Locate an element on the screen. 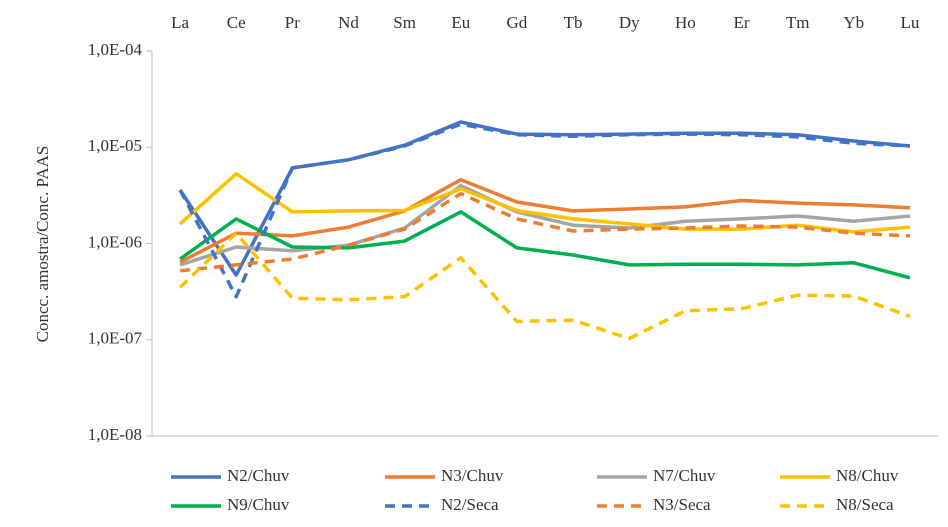 This screenshot has height=527, width=948. x-tick-label: La is located at coordinates (180, 22).